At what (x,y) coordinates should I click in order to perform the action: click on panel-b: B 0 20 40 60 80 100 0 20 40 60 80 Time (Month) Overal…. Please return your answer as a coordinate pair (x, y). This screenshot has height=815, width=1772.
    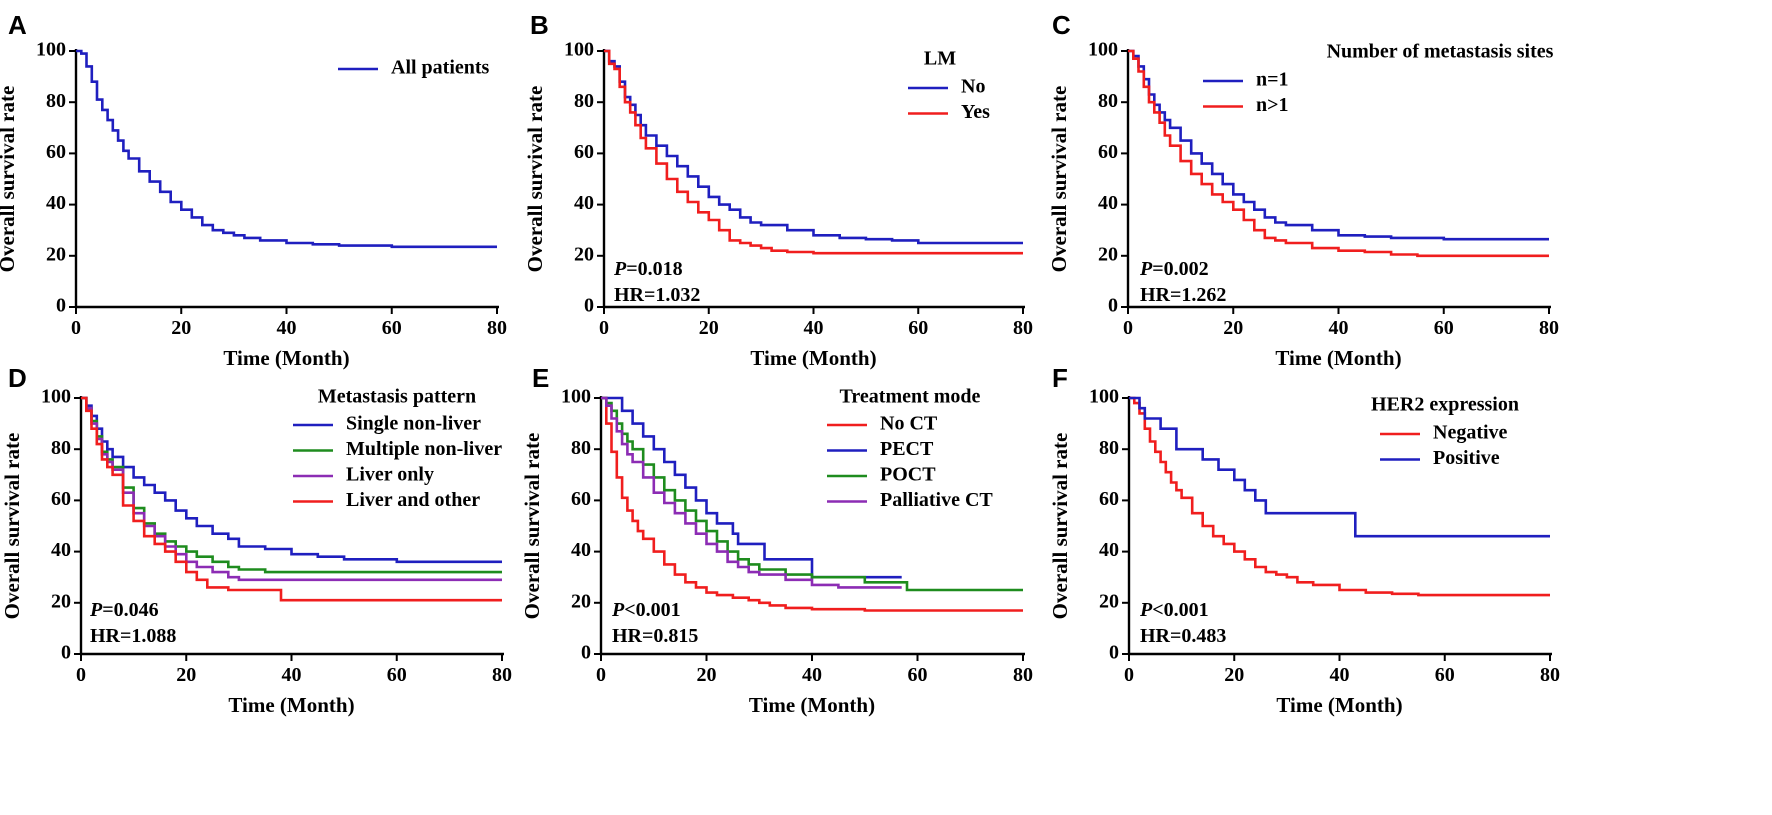
    Looking at the image, I should click on (778, 190).